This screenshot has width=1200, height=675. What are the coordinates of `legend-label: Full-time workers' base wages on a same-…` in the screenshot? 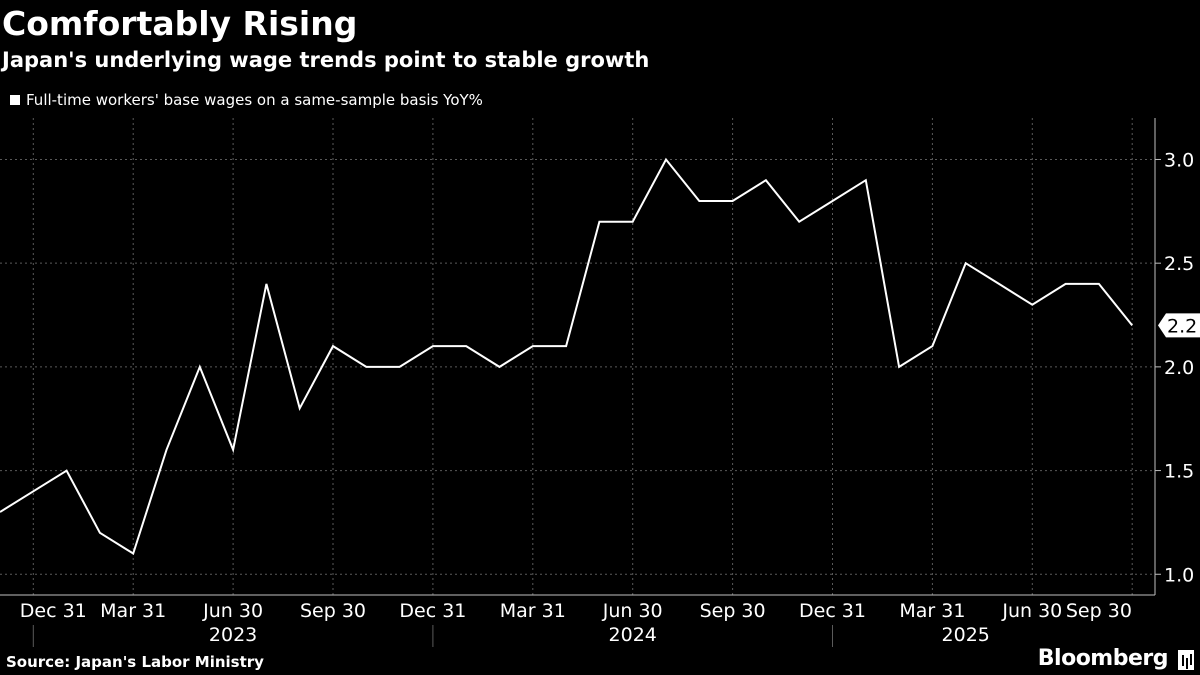 It's located at (254, 100).